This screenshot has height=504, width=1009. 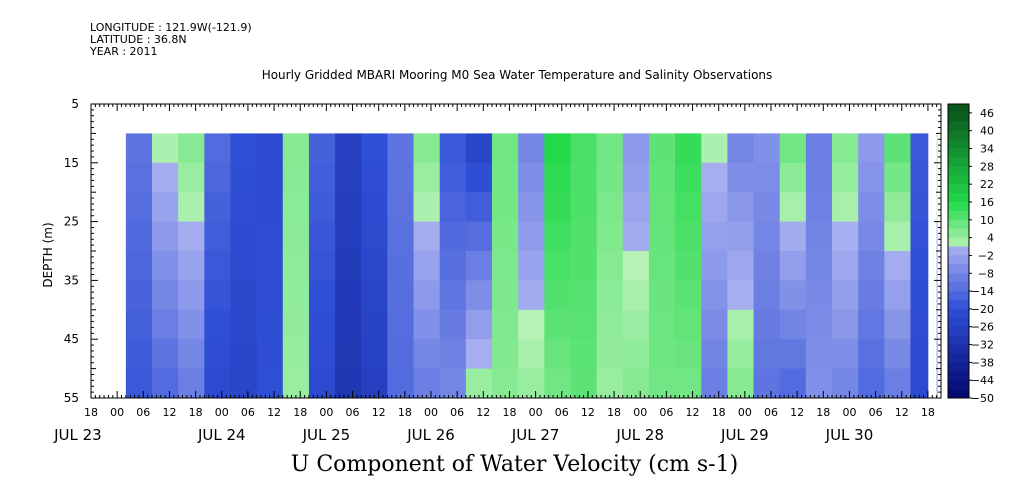 I want to click on colorbar-label: 40, so click(x=987, y=131).